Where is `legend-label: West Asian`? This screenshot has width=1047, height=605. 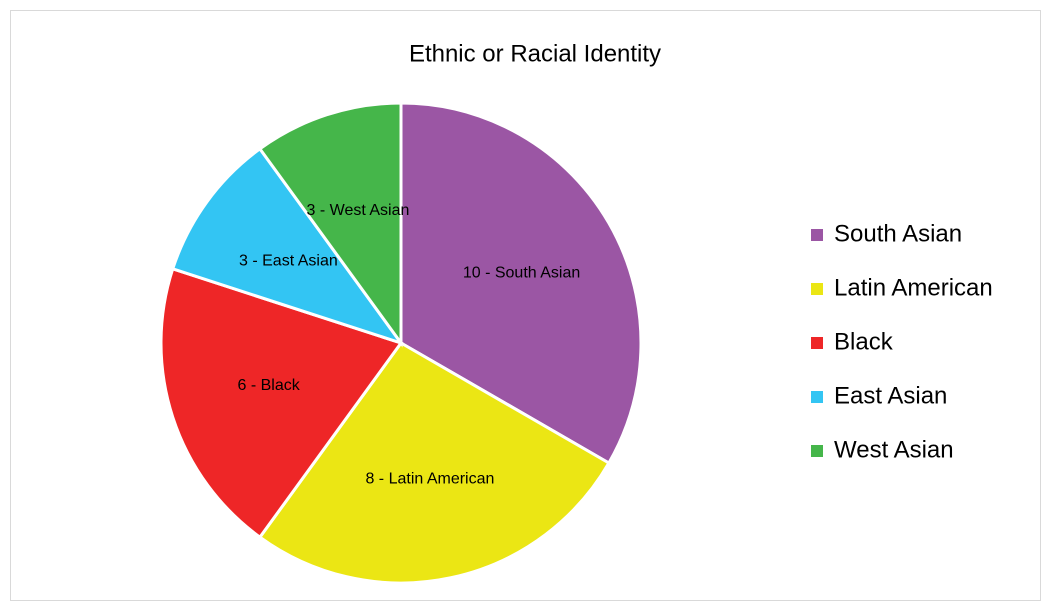
legend-label: West Asian is located at coordinates (894, 449).